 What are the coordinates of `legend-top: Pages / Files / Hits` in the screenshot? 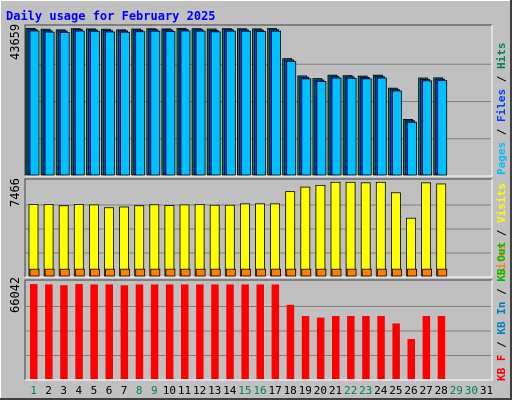 It's located at (501, 109).